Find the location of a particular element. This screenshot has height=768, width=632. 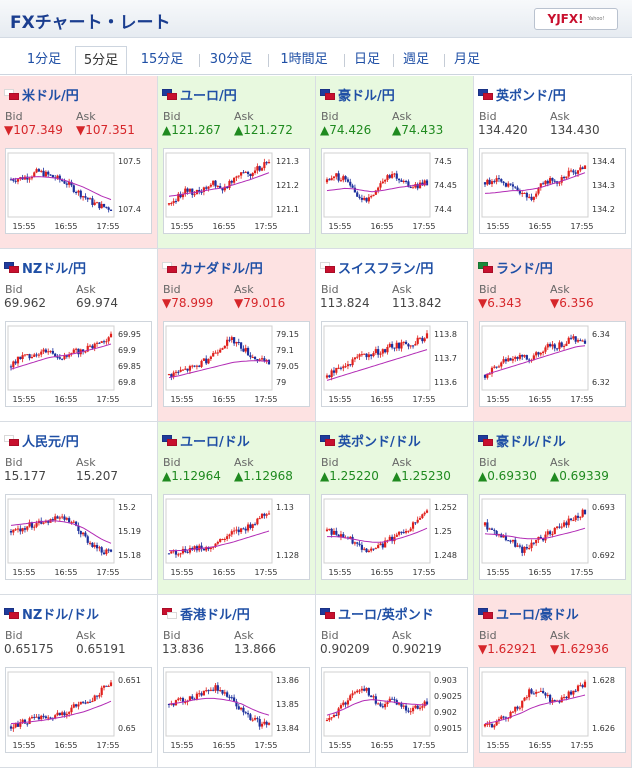

pair-header: NZドル/ドル is located at coordinates (52, 613).